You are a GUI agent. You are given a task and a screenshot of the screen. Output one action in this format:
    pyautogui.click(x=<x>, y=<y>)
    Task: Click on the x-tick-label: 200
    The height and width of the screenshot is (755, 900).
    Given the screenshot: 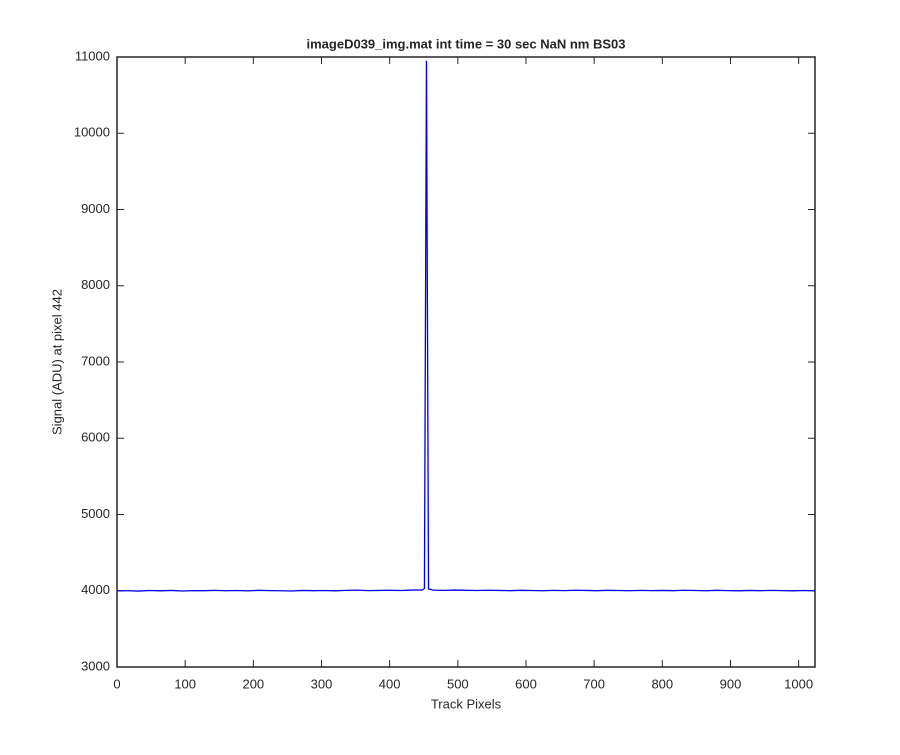 What is the action you would take?
    pyautogui.click(x=253, y=683)
    